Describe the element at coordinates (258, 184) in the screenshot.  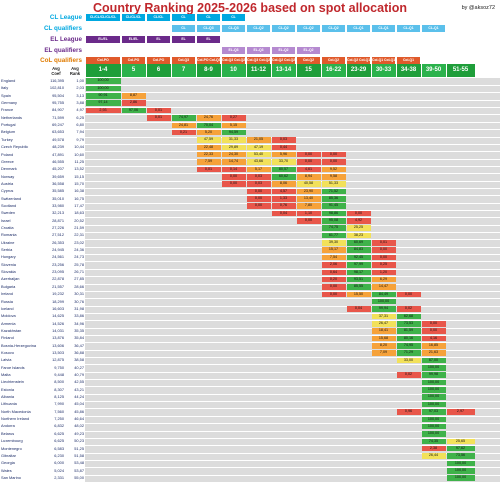
I see `probability-cell: 0,03` at that location.